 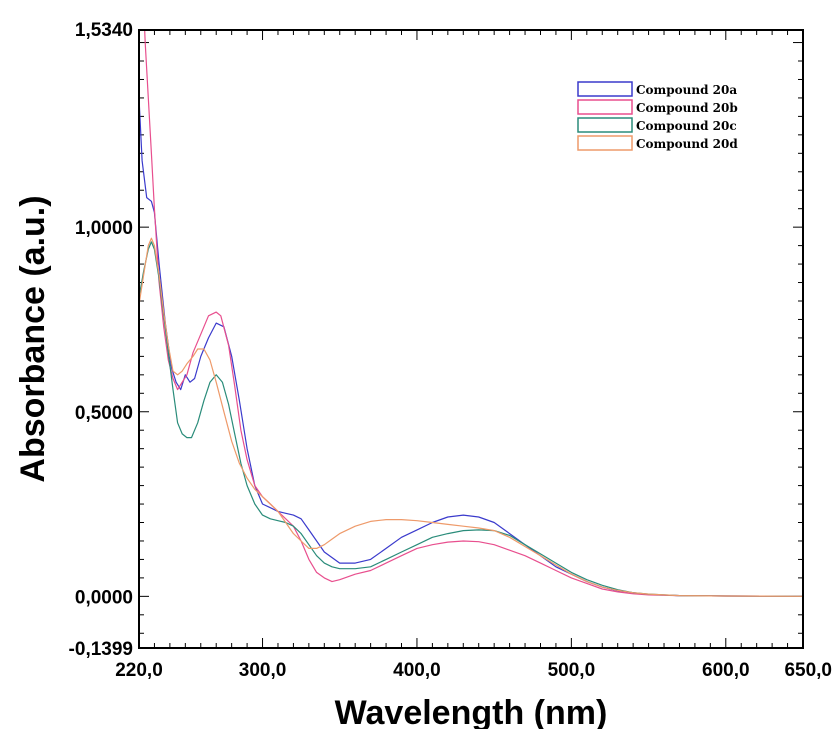 I want to click on legend-label-4: Compound 20d, so click(x=687, y=144).